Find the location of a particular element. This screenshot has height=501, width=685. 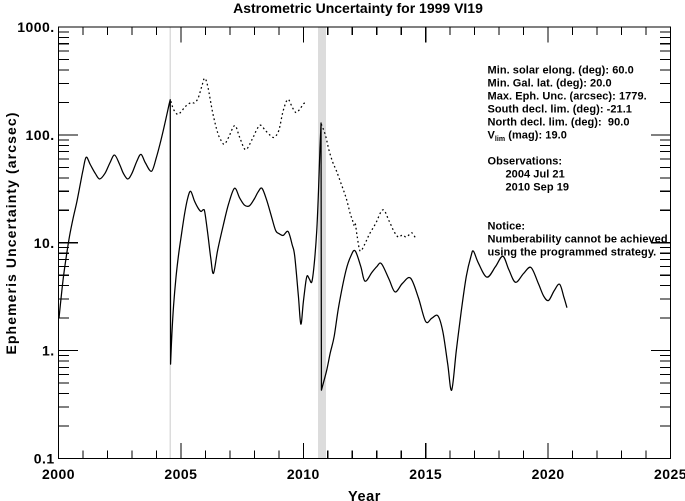

annotation-line: South decl. lim. (deg): -21.1 is located at coordinates (560, 110).